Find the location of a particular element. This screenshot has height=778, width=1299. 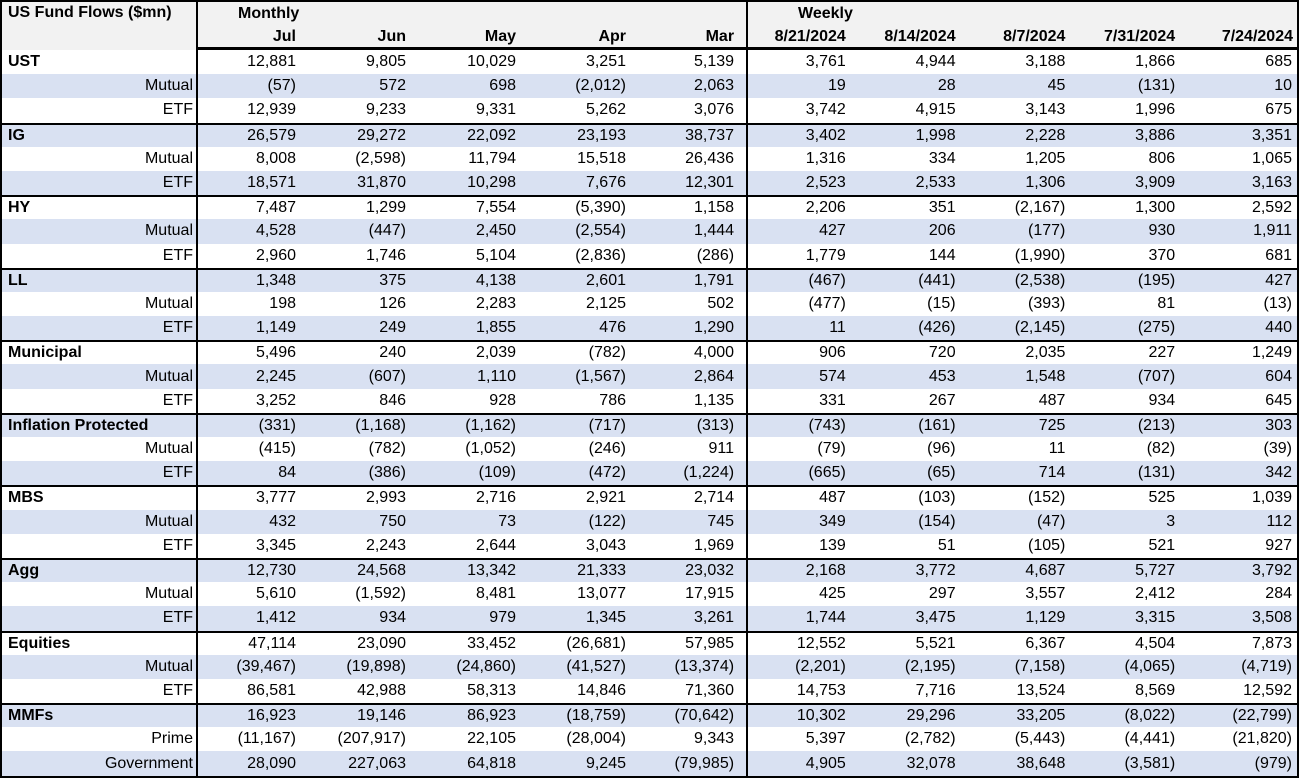

weekly-value-cell: 3,557 is located at coordinates (1022, 594).